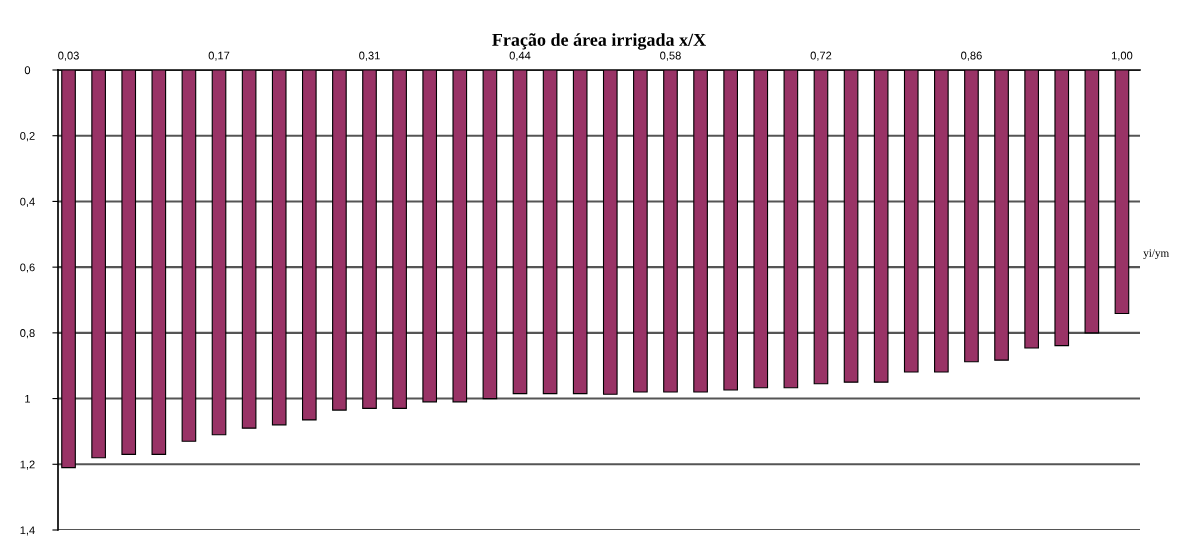 Image resolution: width=1183 pixels, height=538 pixels. I want to click on y-tick-label: 0,4, so click(27, 202).